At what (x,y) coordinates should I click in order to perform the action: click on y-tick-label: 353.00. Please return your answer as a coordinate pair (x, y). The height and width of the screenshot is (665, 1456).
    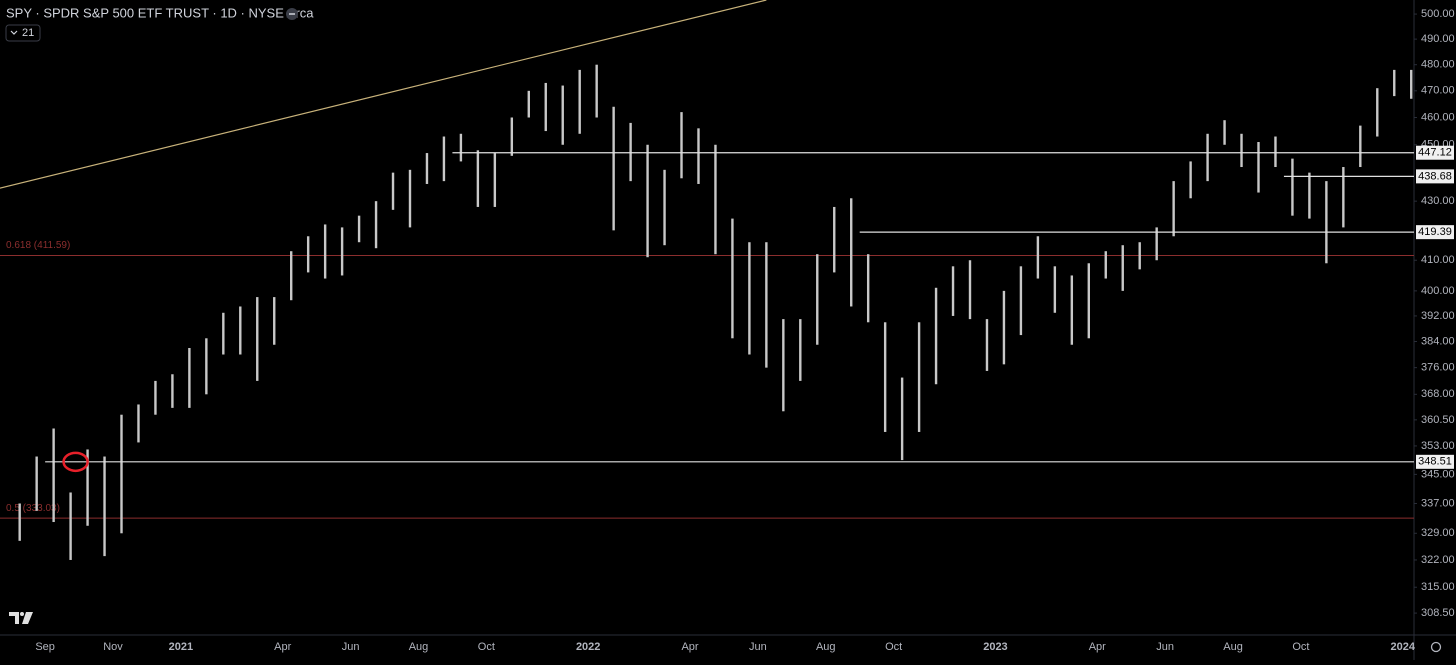
    Looking at the image, I should click on (1438, 446).